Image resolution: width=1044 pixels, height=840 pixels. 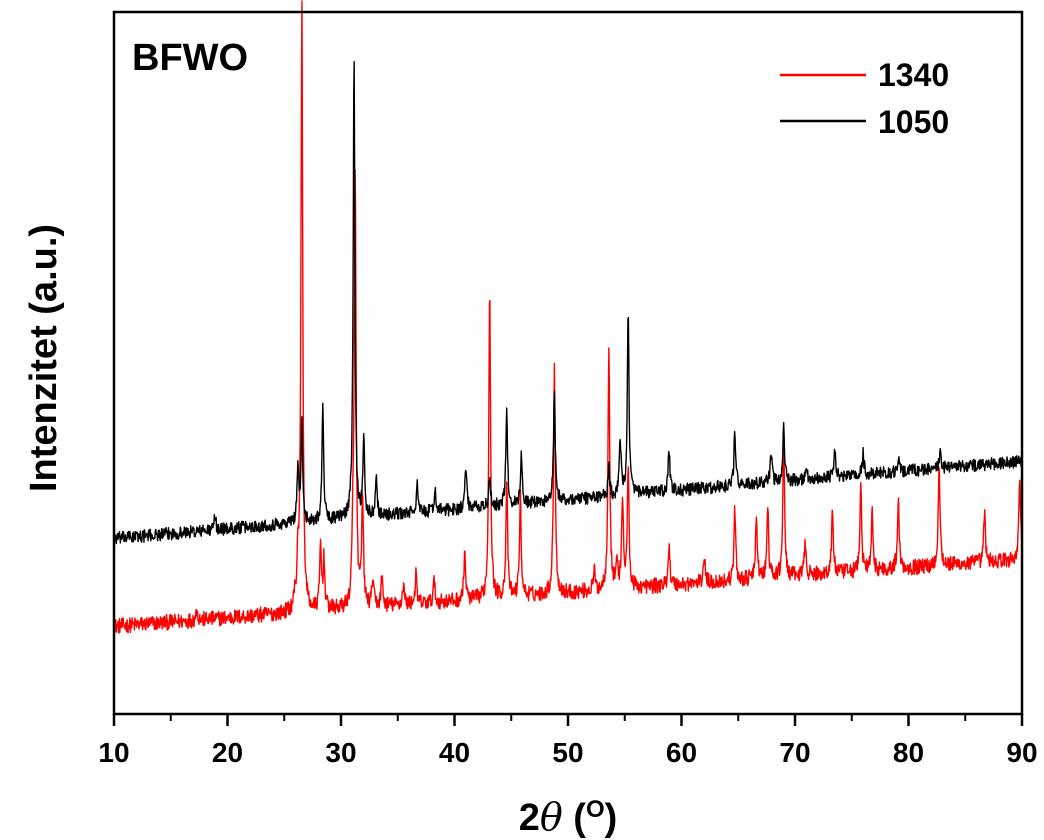 I want to click on x-axis-title-unit: O, so click(x=595, y=809).